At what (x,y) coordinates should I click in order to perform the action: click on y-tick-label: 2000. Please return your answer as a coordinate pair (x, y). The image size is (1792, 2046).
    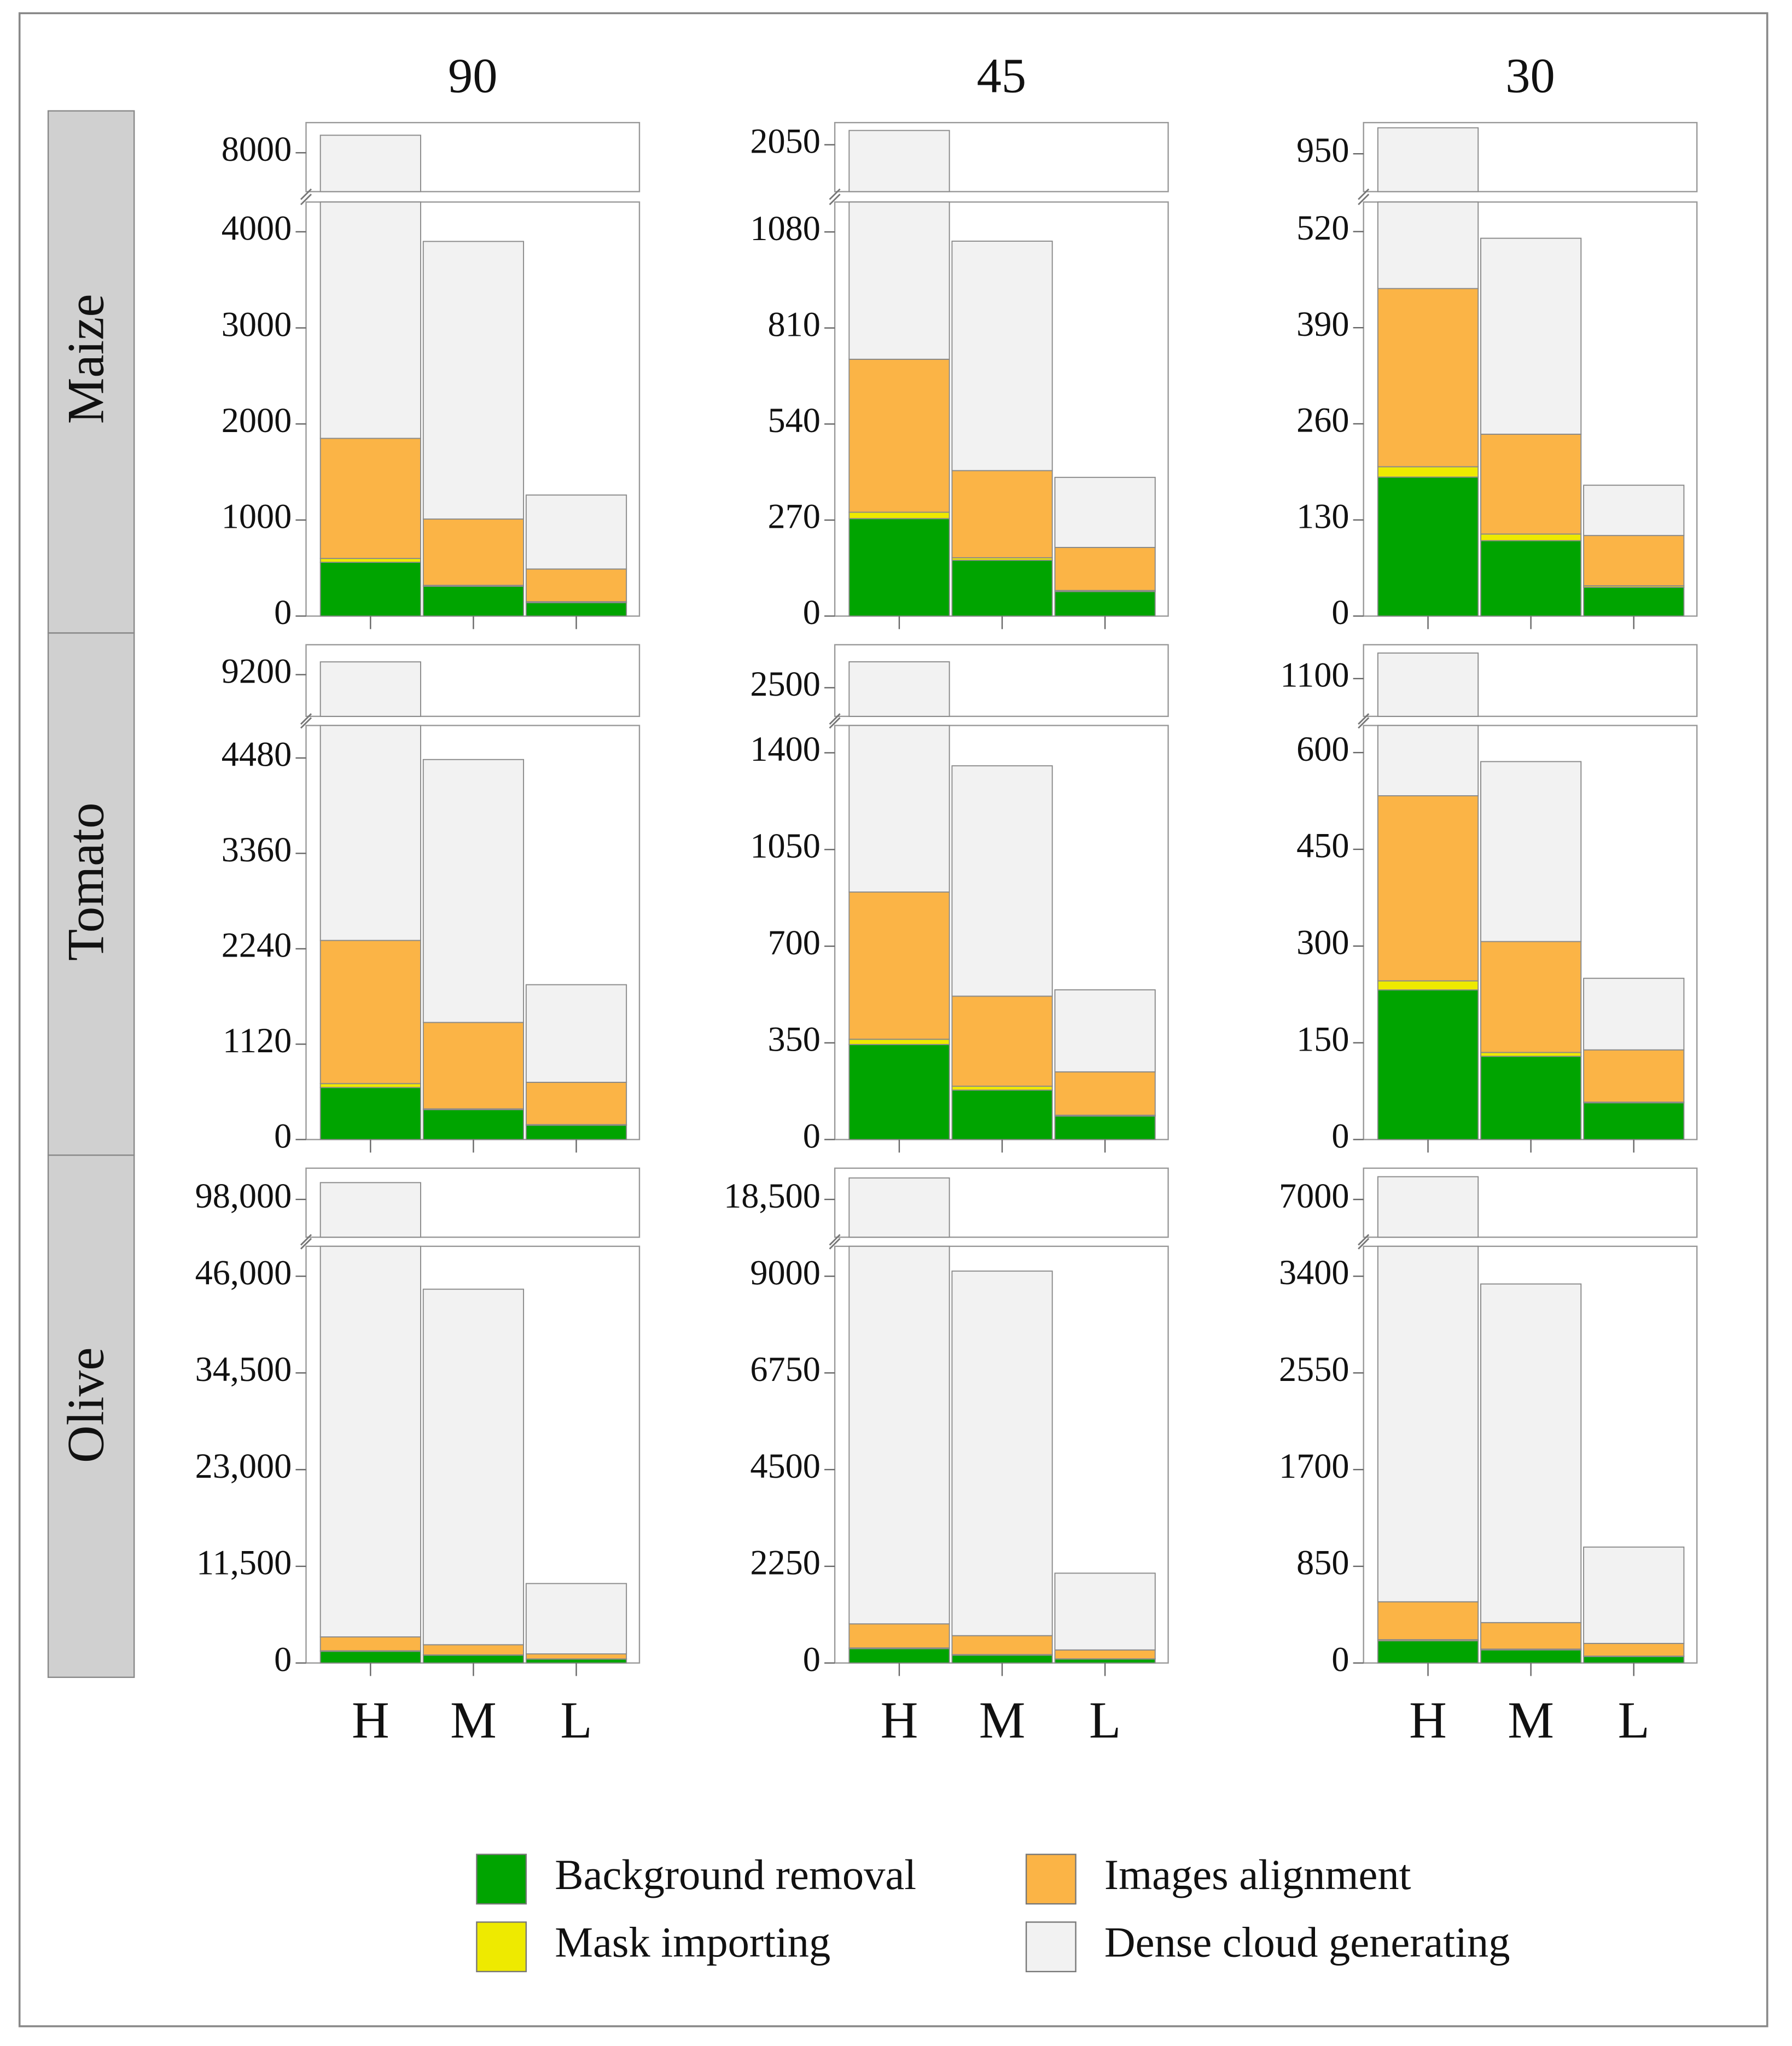
    Looking at the image, I should click on (257, 420).